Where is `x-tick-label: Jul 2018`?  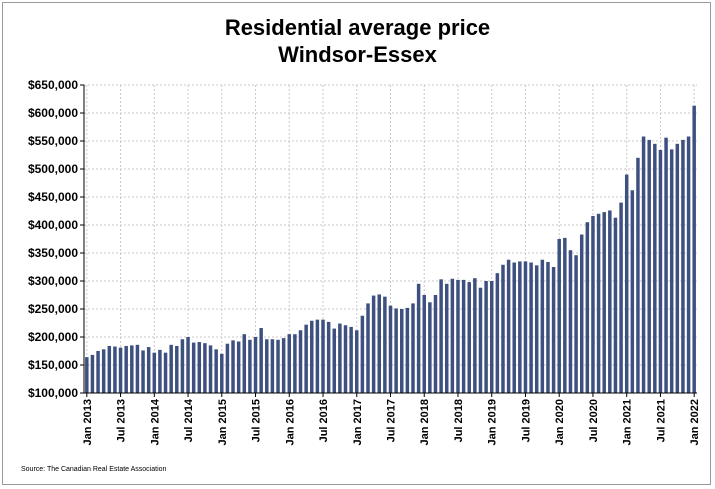 x-tick-label: Jul 2018 is located at coordinates (459, 420).